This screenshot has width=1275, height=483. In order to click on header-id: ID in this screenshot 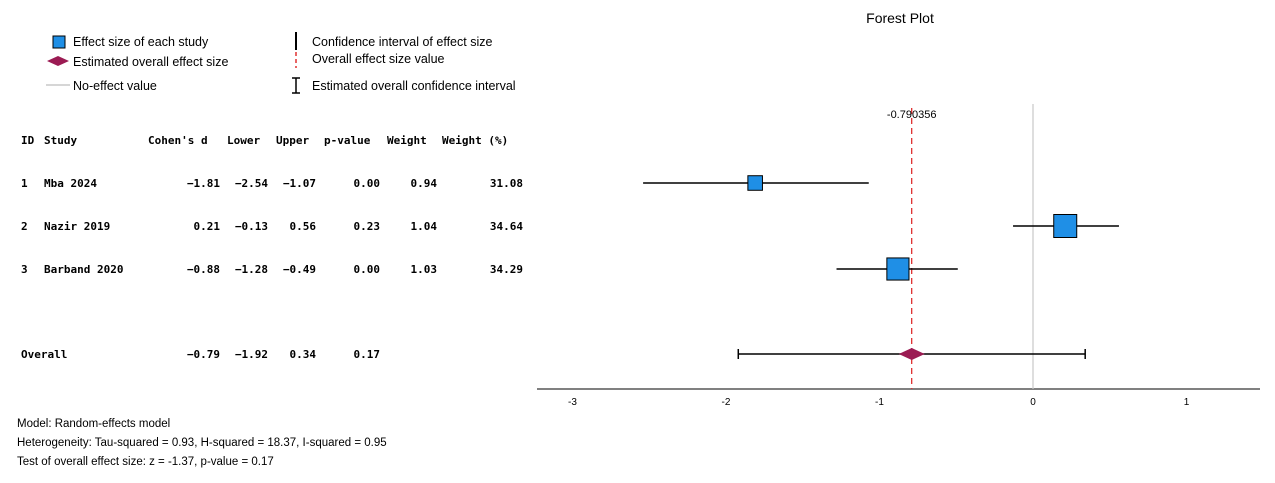, I will do `click(28, 140)`.